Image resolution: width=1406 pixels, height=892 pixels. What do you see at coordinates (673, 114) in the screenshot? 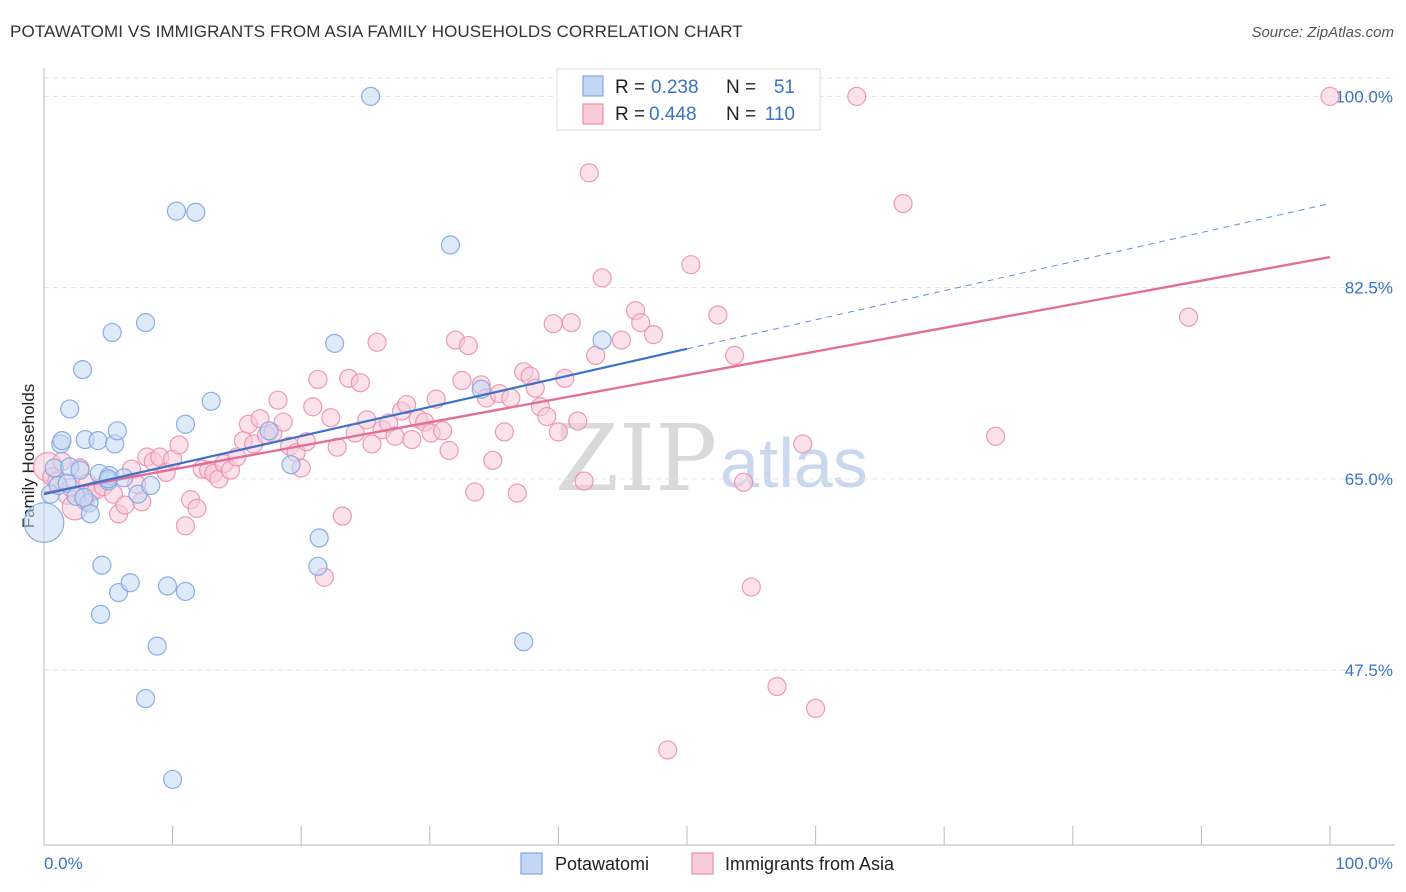
I see `stats-r-value-pink: 0.448` at bounding box center [673, 114].